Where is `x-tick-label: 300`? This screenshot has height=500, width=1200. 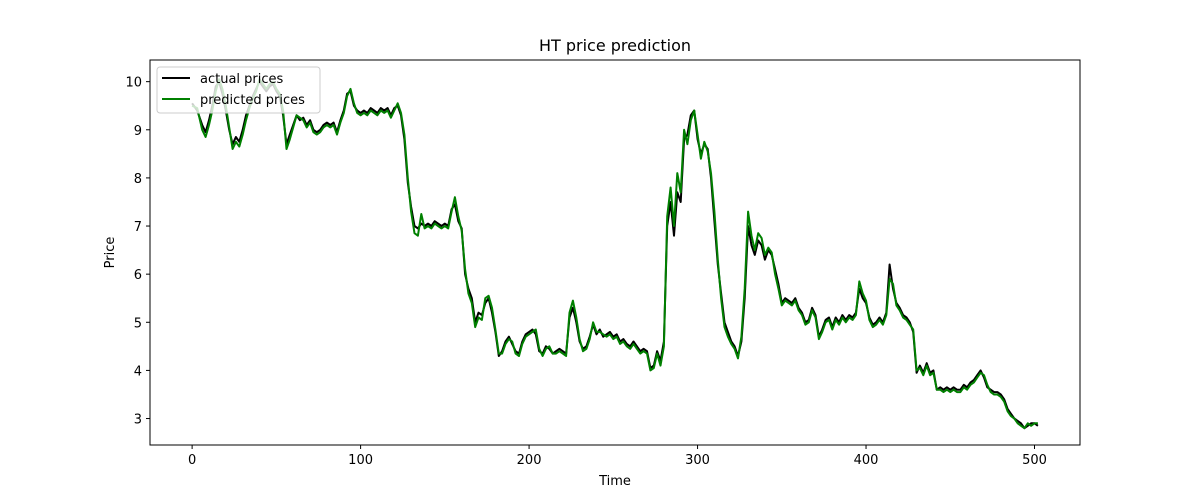 x-tick-label: 300 is located at coordinates (697, 460).